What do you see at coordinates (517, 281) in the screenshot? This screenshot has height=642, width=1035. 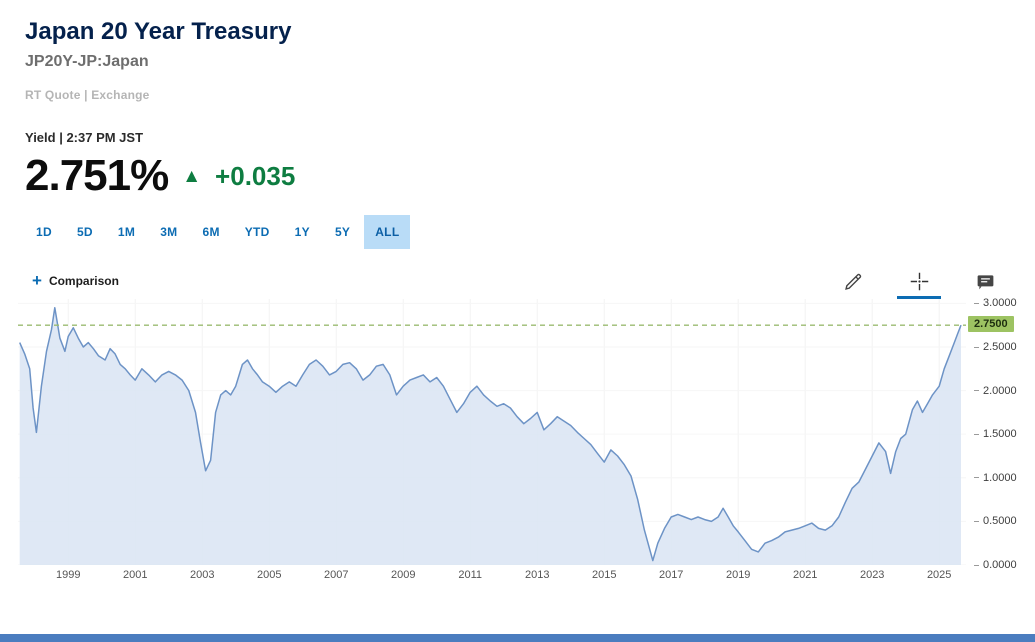 I see `chart-toolbar: + Comparison` at bounding box center [517, 281].